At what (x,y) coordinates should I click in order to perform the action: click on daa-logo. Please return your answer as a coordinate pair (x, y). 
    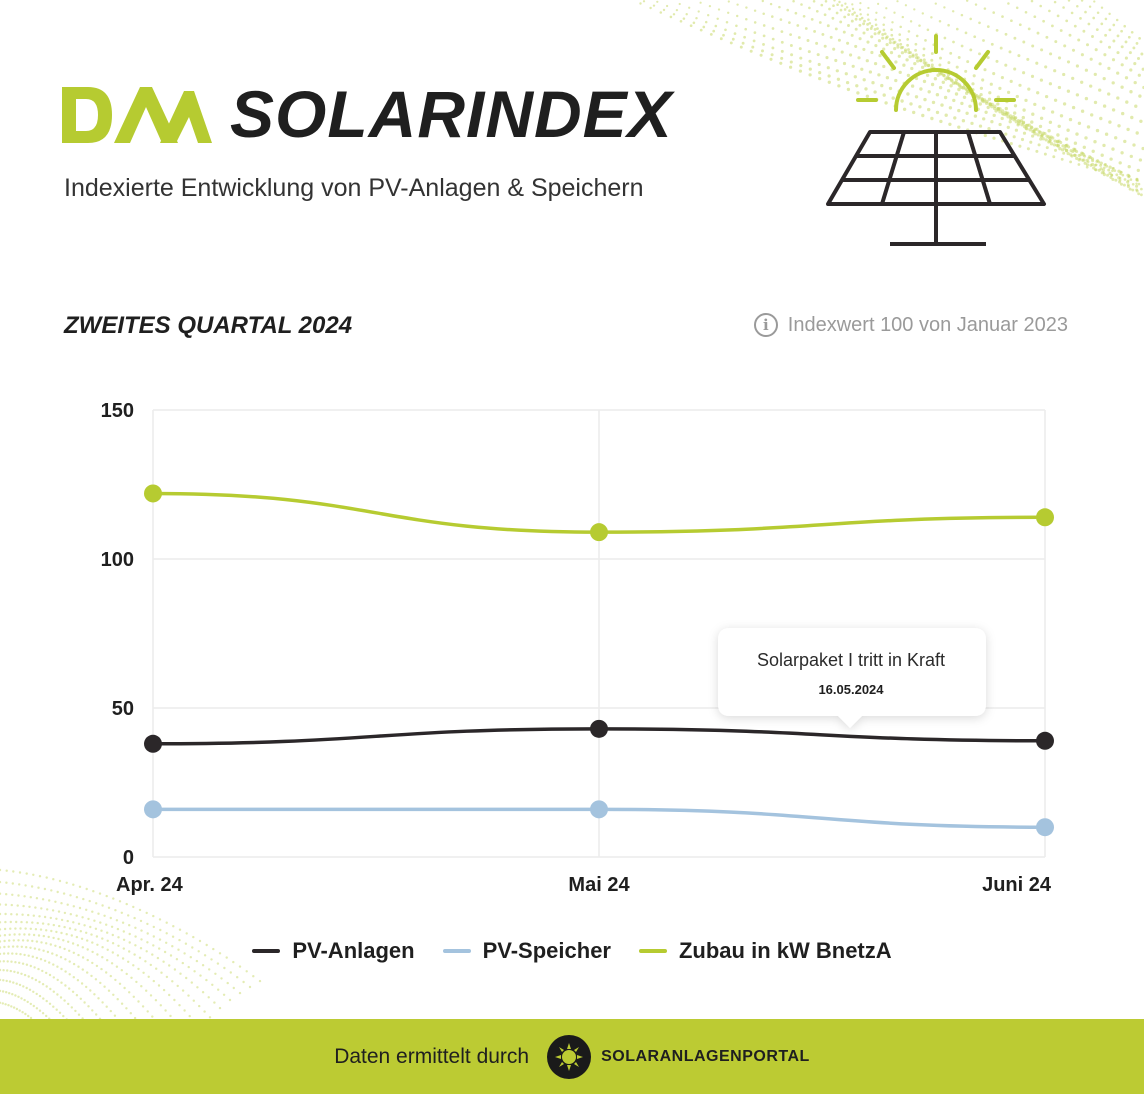
    Looking at the image, I should click on (137, 115).